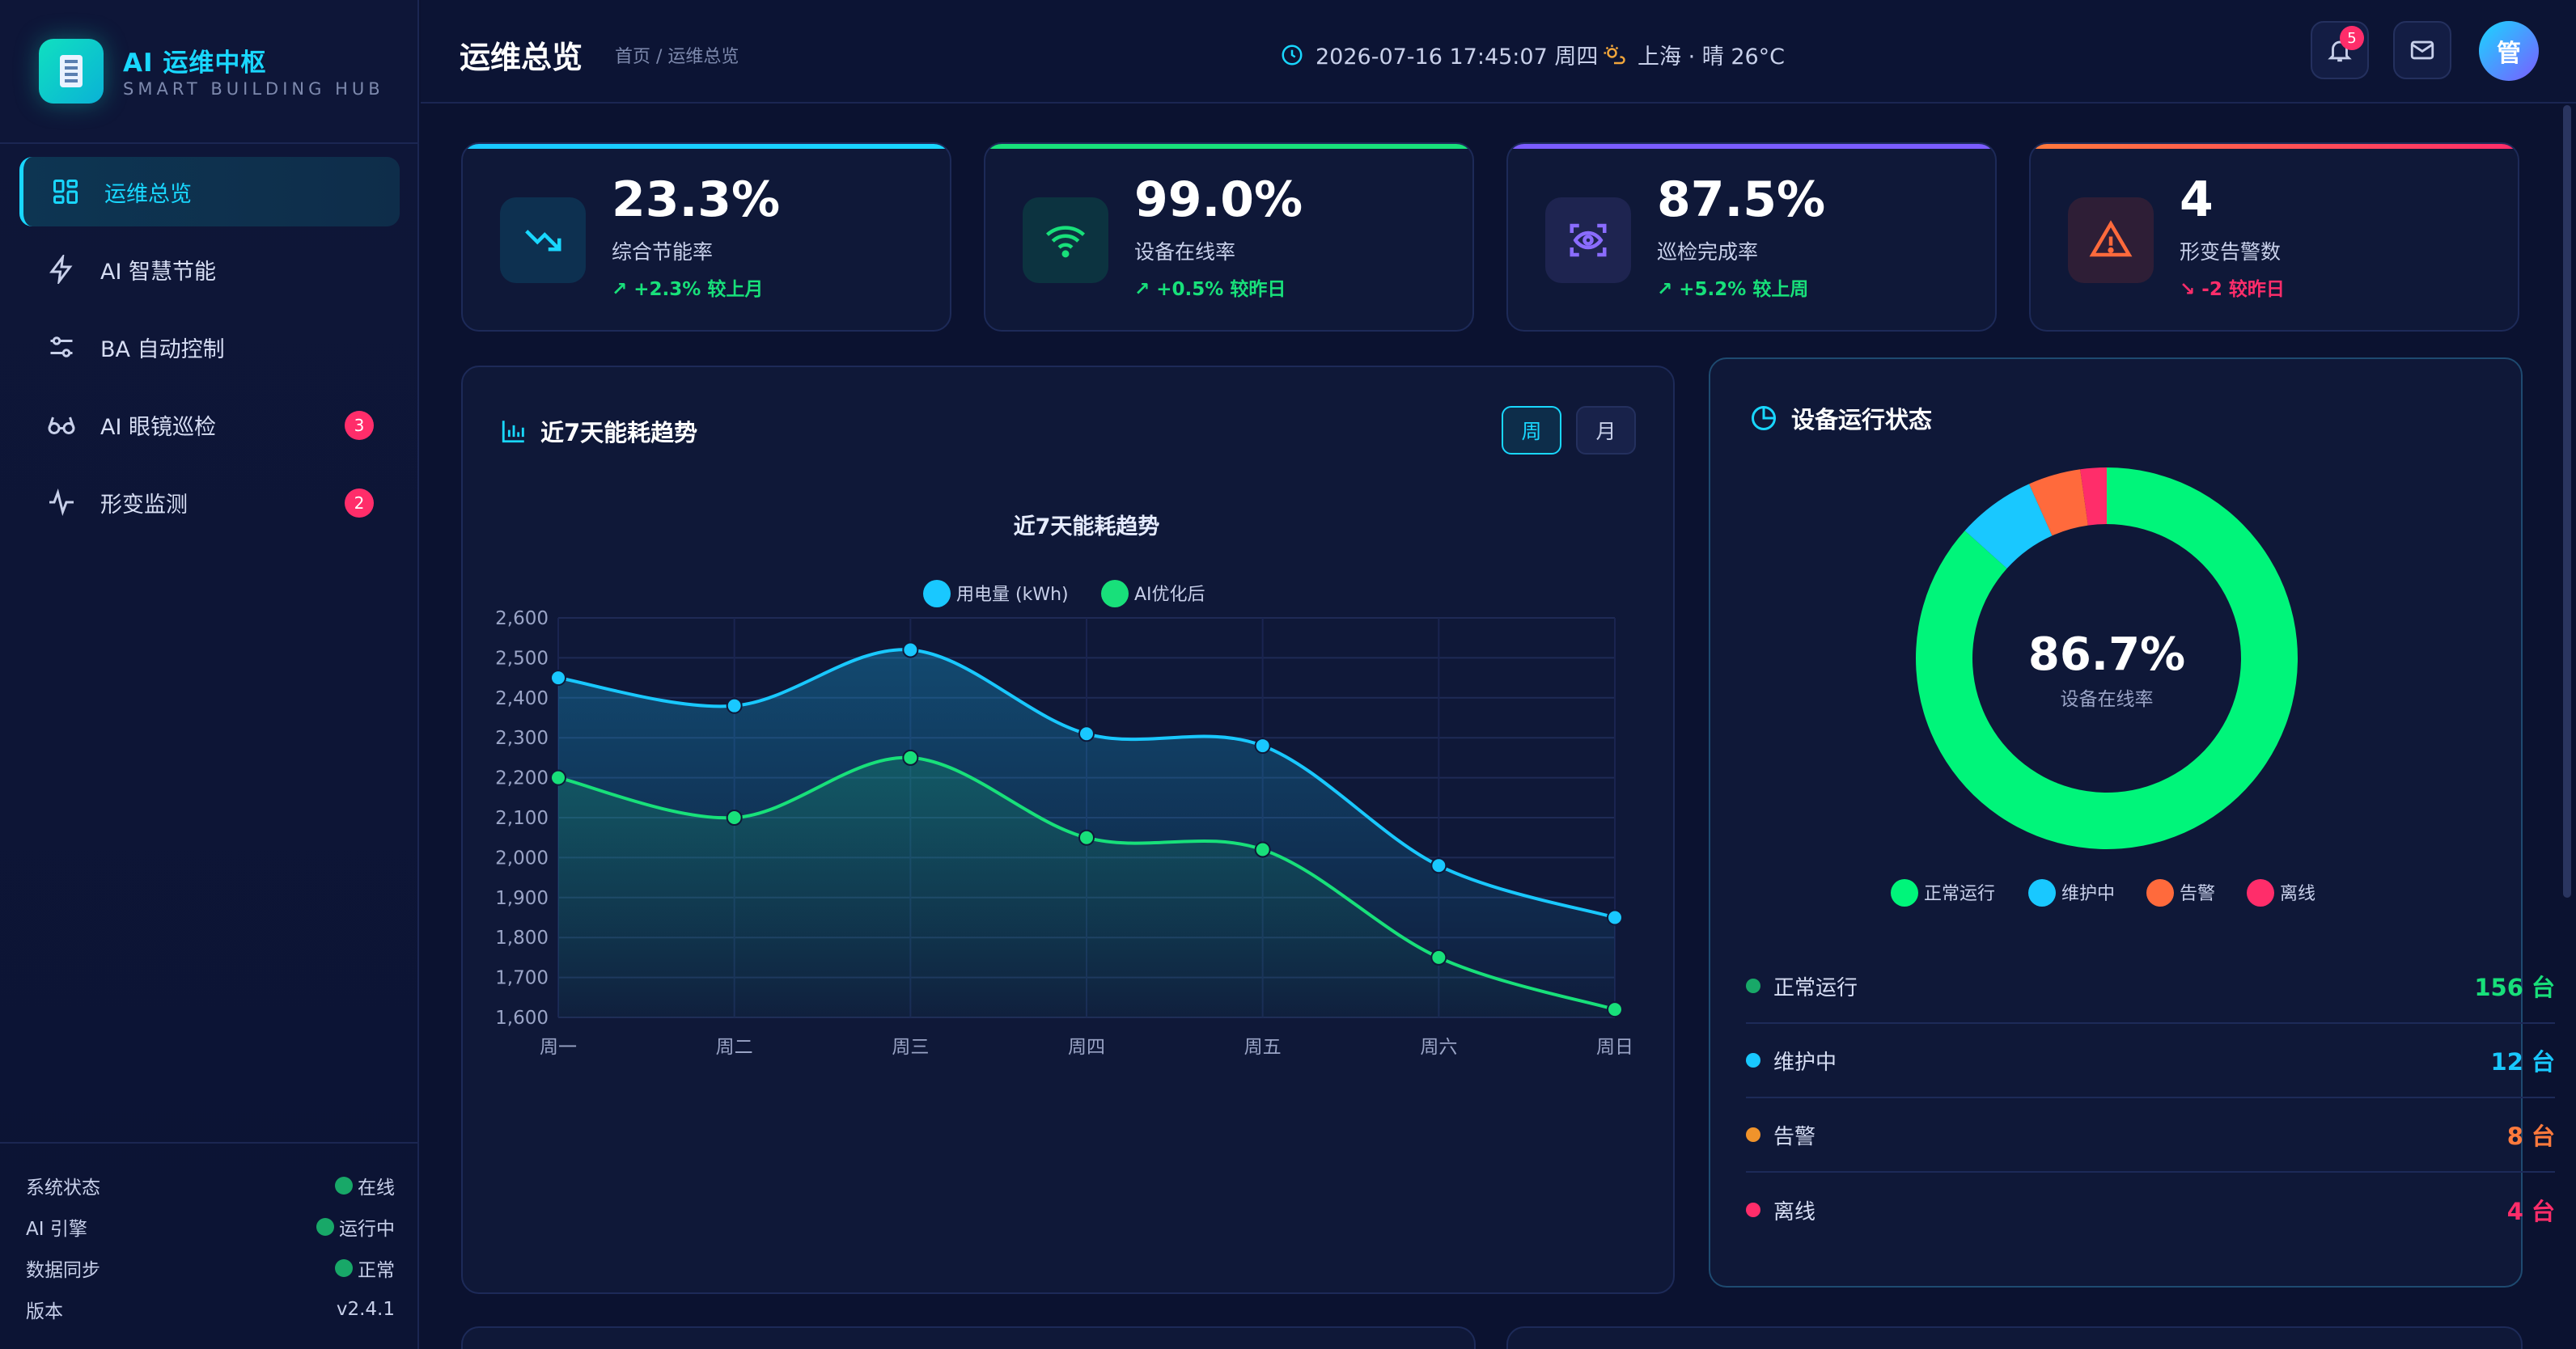  I want to click on kpi-value: 99.0%, so click(1218, 199).